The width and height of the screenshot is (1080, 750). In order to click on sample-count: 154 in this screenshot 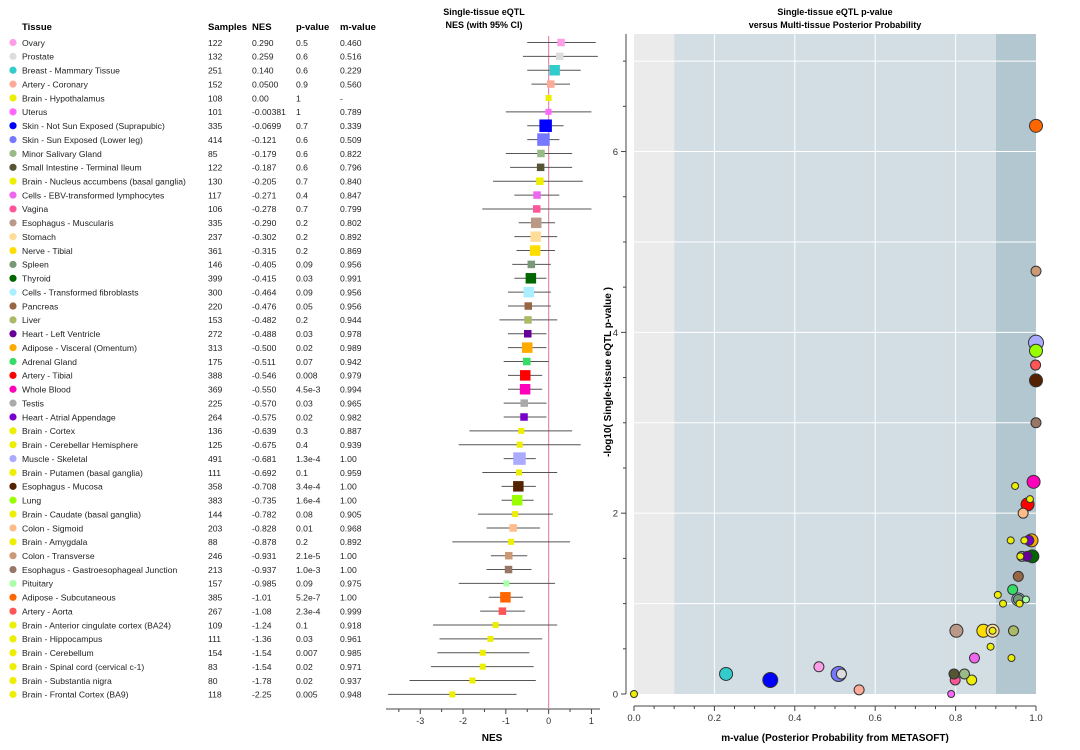, I will do `click(215, 653)`.